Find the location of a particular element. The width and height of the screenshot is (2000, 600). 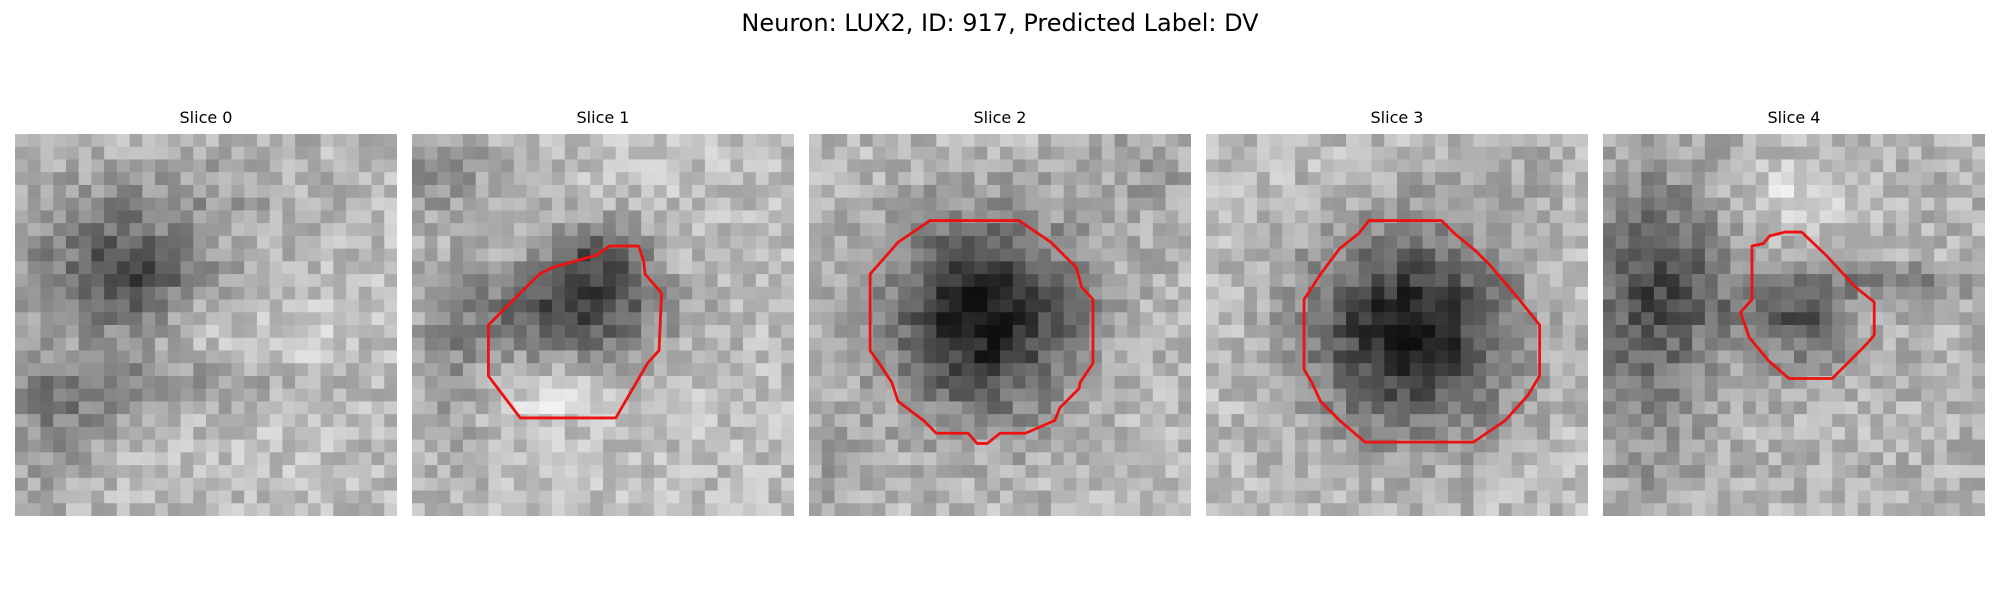

slice-panel-1: Slice 1 is located at coordinates (603, 312).